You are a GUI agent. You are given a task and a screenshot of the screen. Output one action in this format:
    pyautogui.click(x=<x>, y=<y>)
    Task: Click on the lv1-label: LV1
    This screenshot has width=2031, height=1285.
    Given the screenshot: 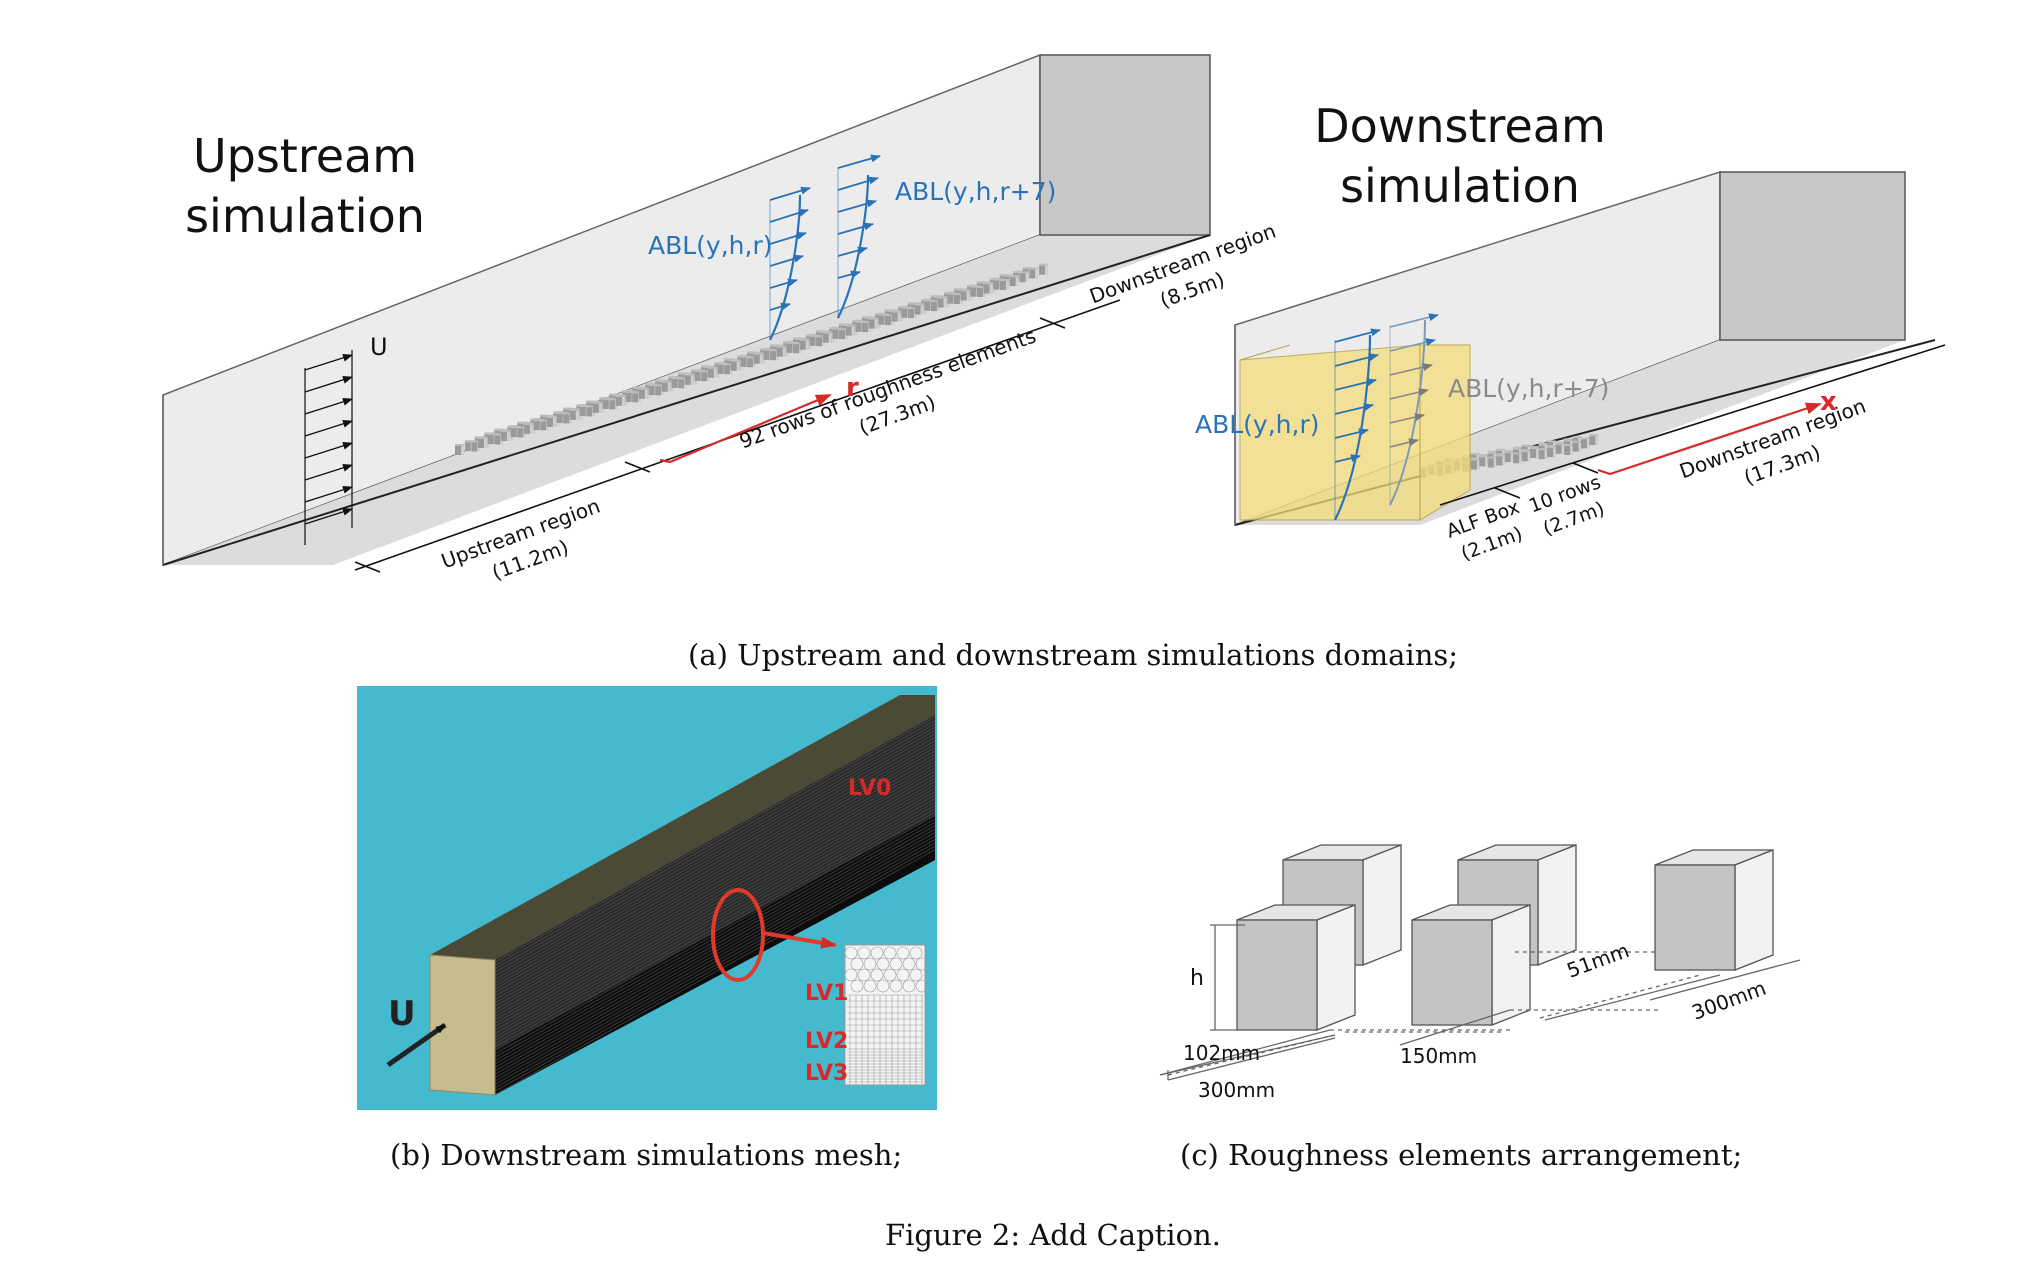 What is the action you would take?
    pyautogui.click(x=826, y=993)
    